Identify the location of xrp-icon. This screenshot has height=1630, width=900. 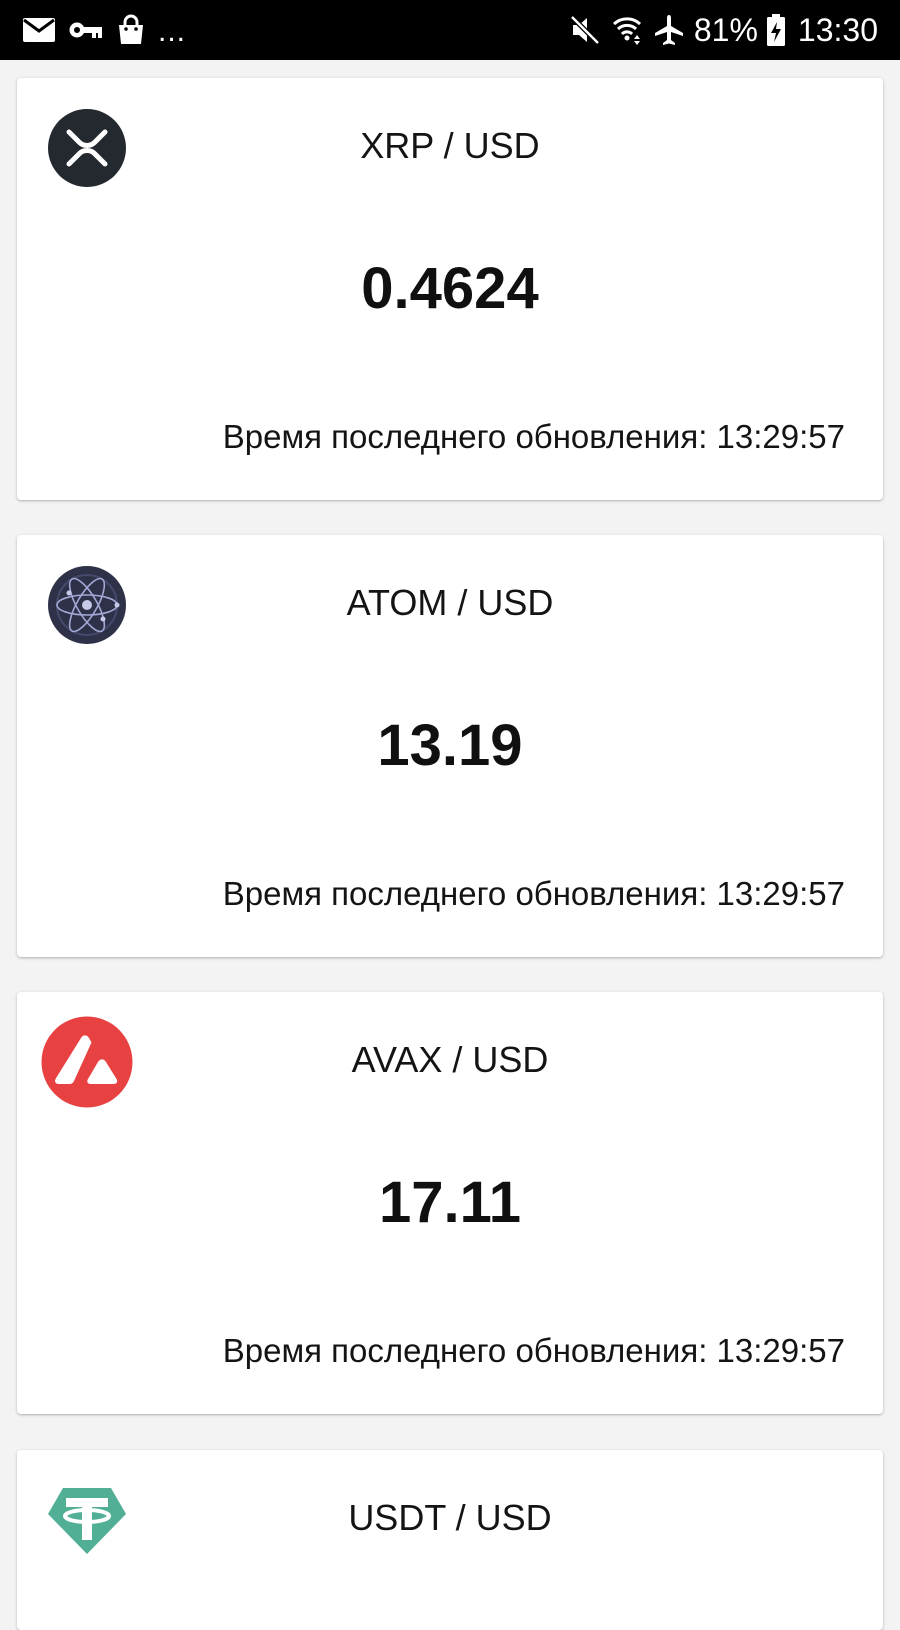
(87, 148).